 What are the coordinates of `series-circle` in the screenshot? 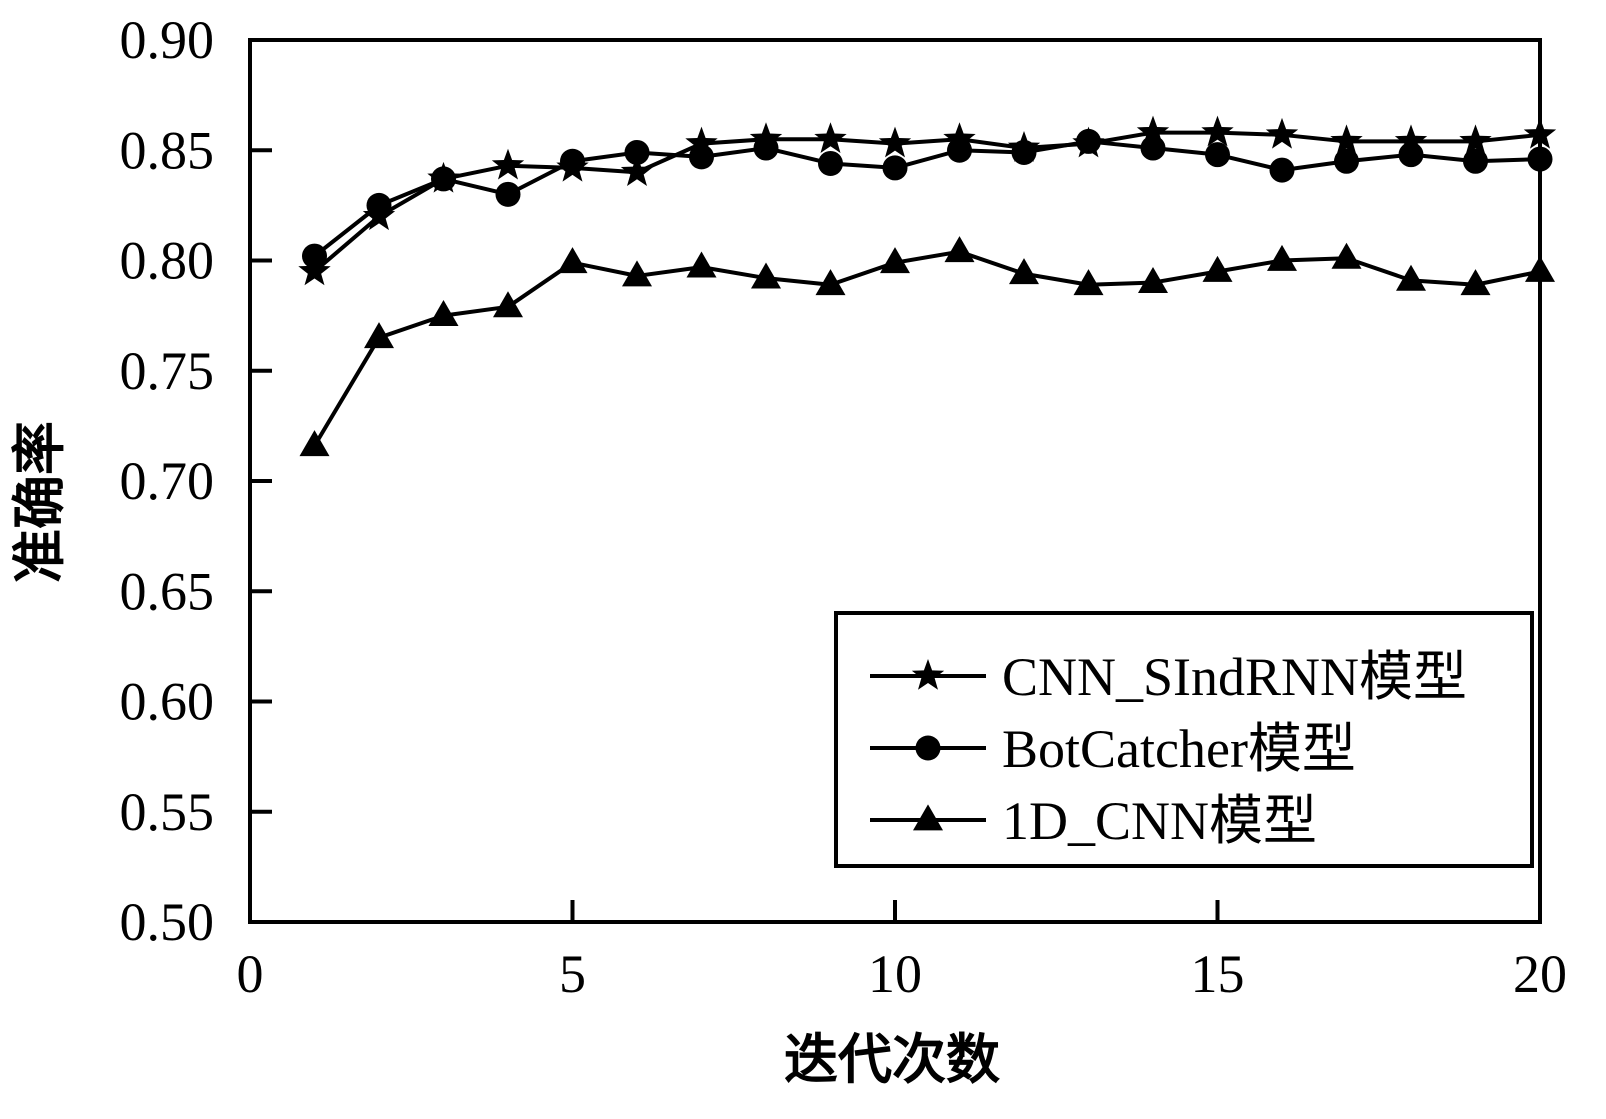 It's located at (927, 198).